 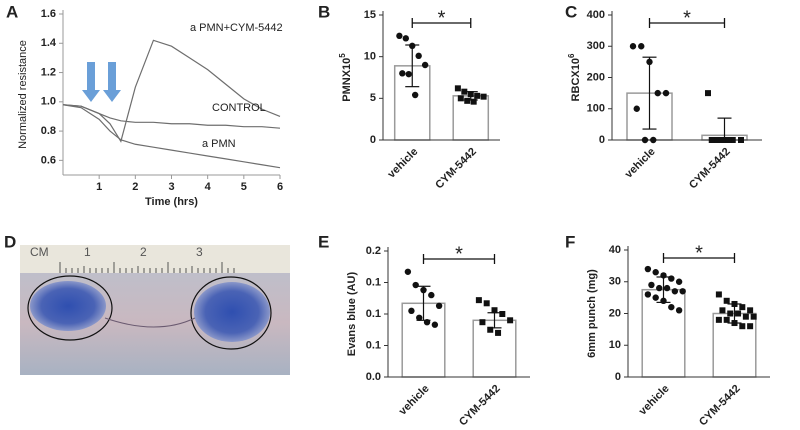 What do you see at coordinates (48, 102) in the screenshot?
I see `y-tick-label: 1.0` at bounding box center [48, 102].